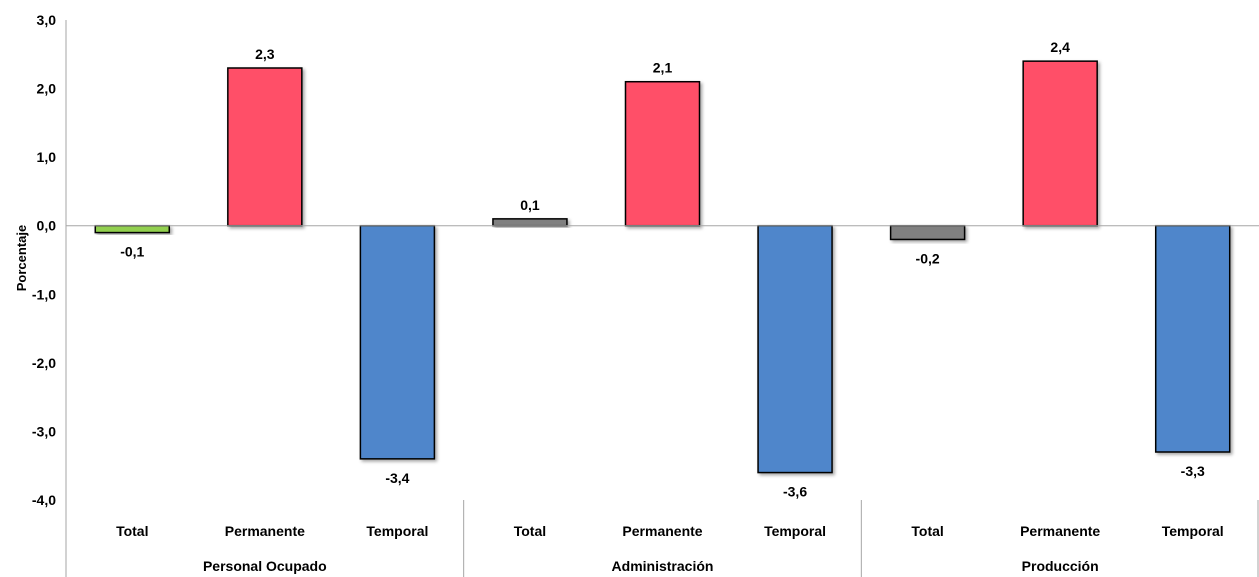 The width and height of the screenshot is (1259, 577). Describe the element at coordinates (265, 54) in the screenshot. I see `data-label: 2,3` at that location.